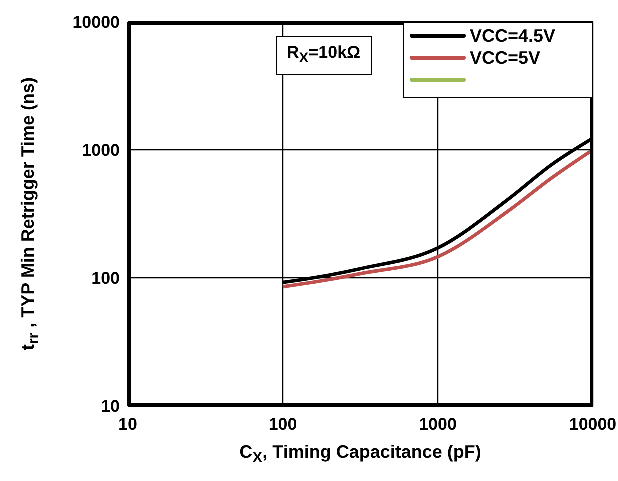  What do you see at coordinates (106, 278) in the screenshot?
I see `y-tick-label: 100` at bounding box center [106, 278].